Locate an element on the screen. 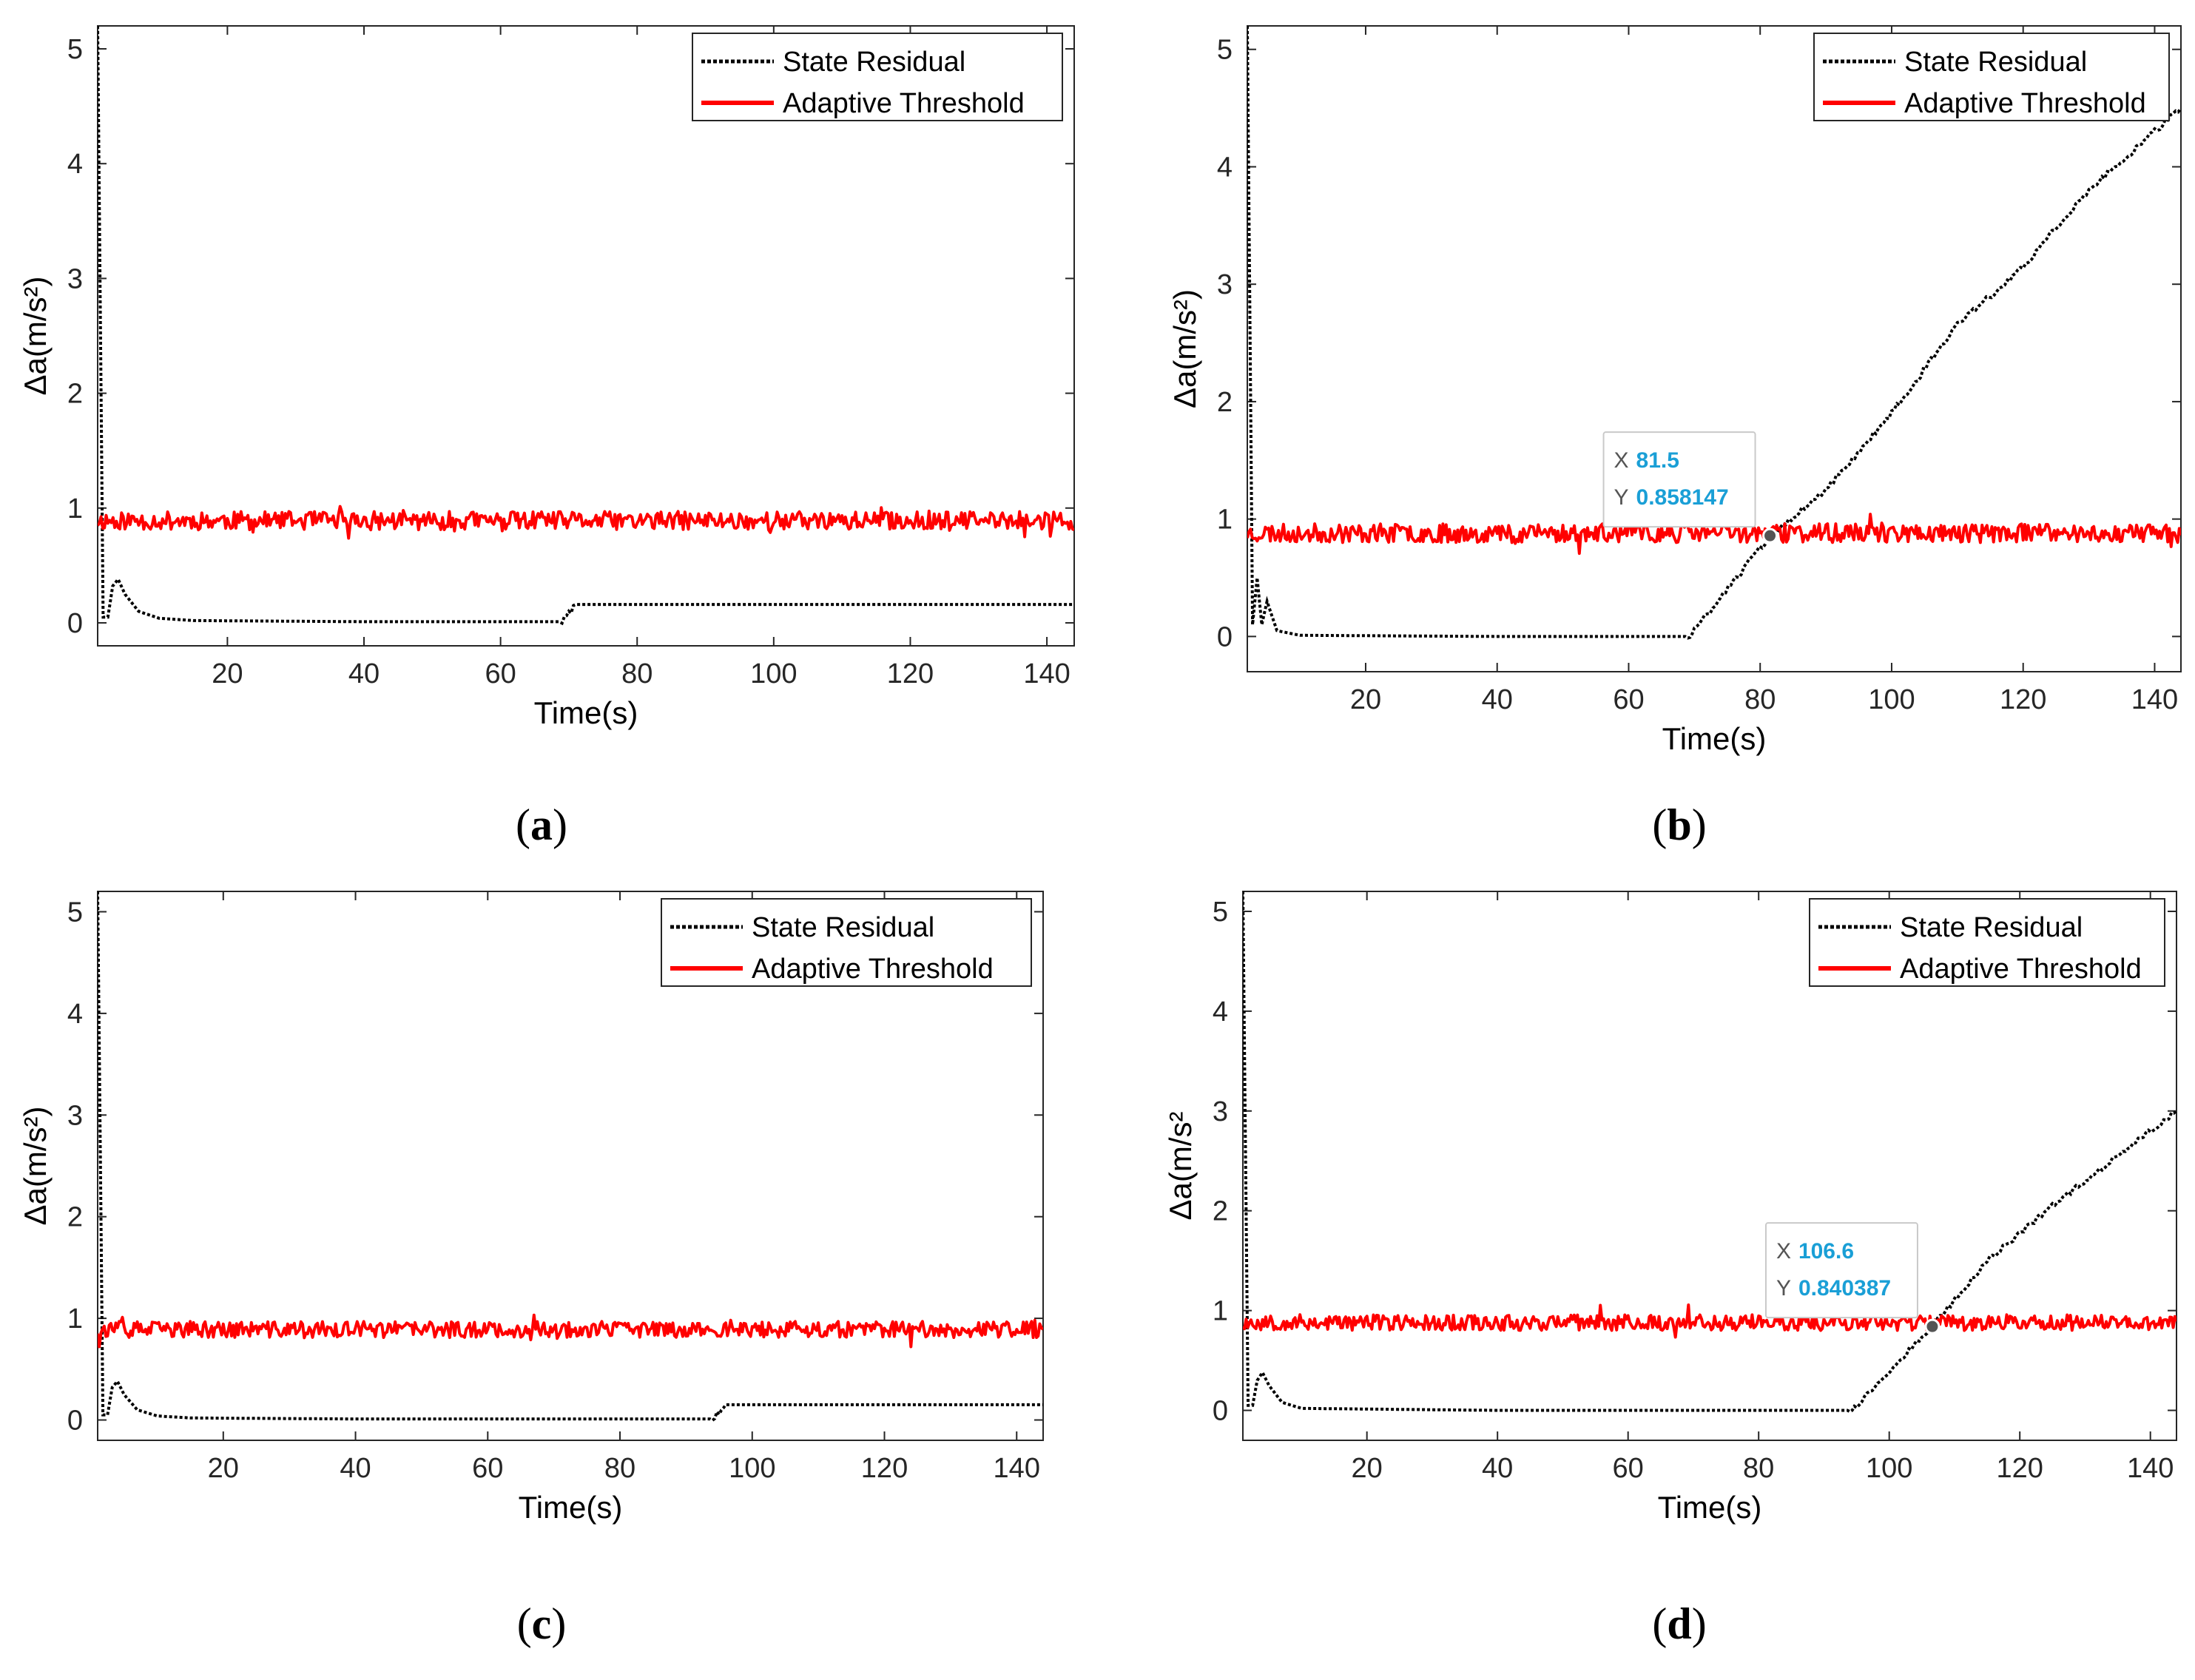  data-tip: X 106.6 Y 0.840387 is located at coordinates (1853, 1278).